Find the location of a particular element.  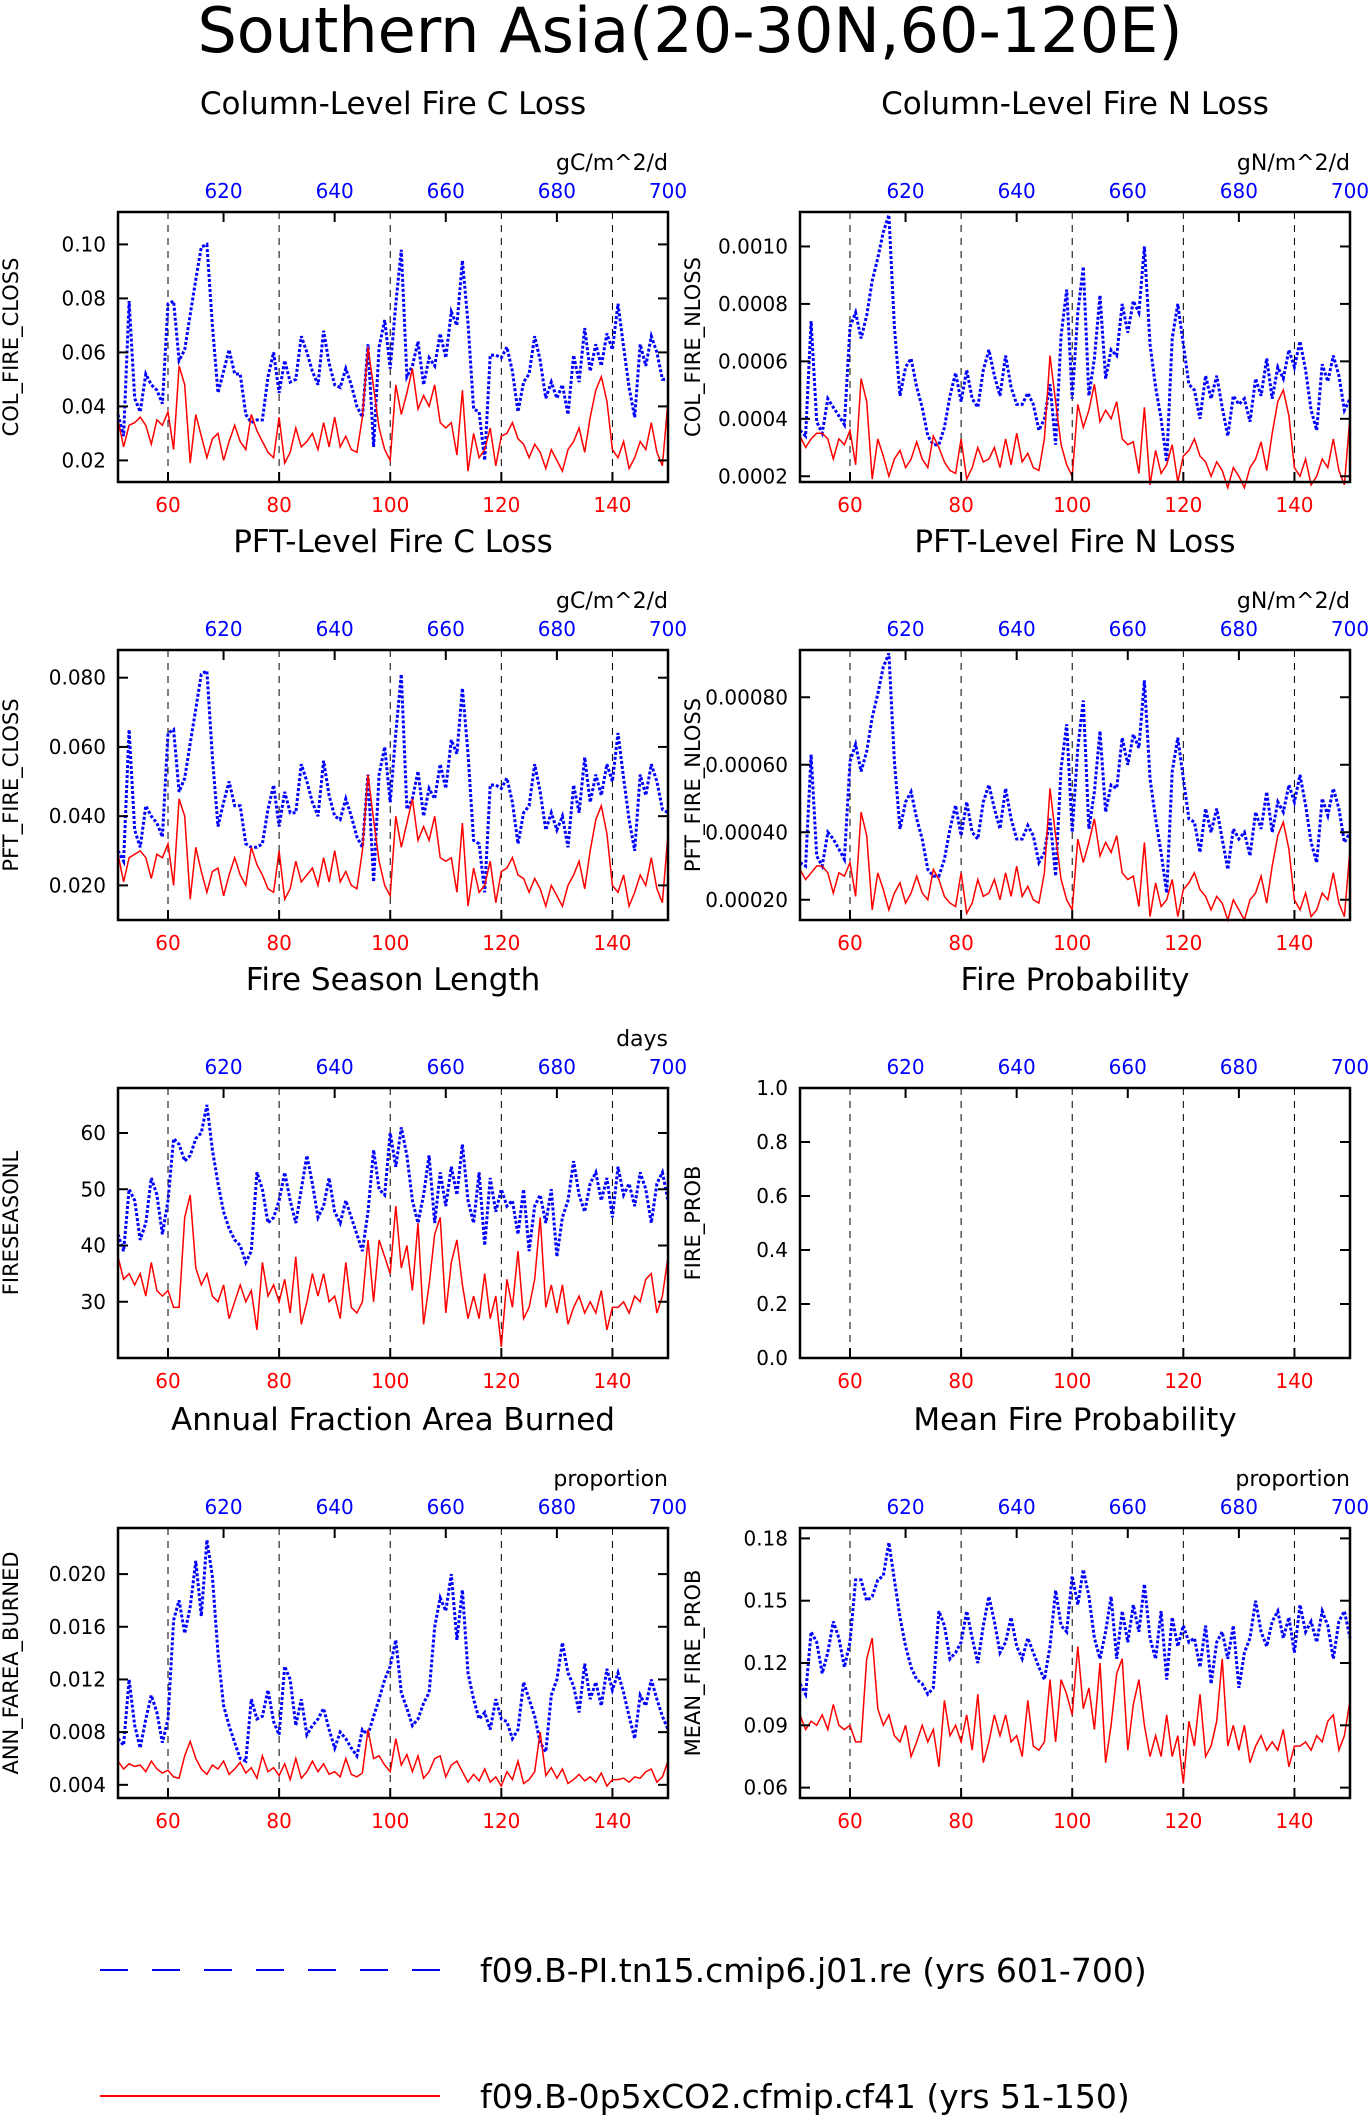

units-label: proportion is located at coordinates (1292, 1479).